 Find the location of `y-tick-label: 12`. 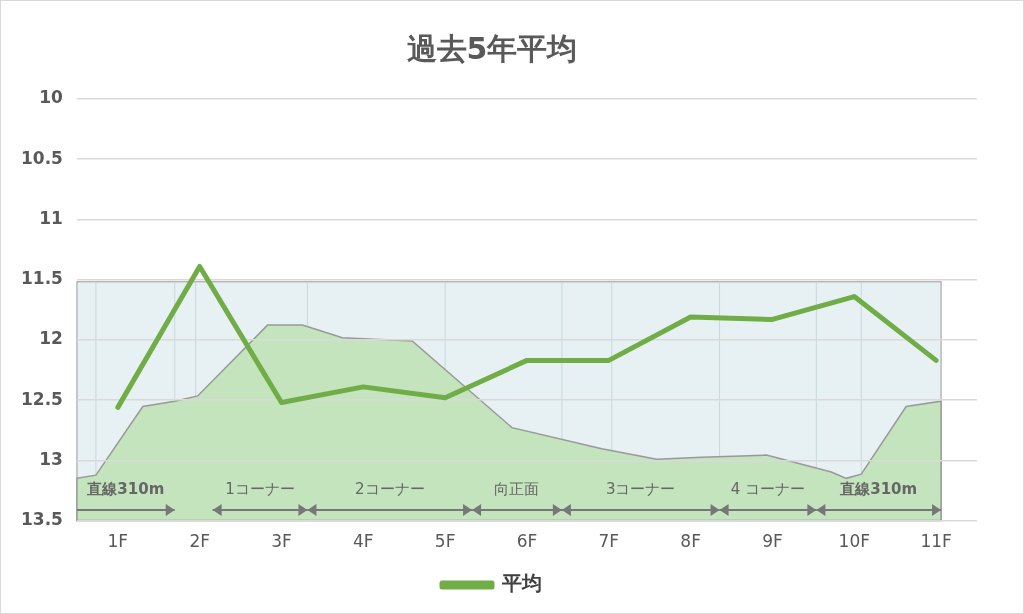

y-tick-label: 12 is located at coordinates (51, 338).